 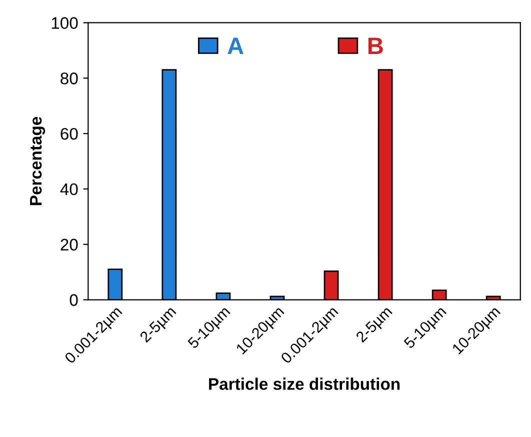 What do you see at coordinates (65, 23) in the screenshot?
I see `y-tick-label: 100` at bounding box center [65, 23].